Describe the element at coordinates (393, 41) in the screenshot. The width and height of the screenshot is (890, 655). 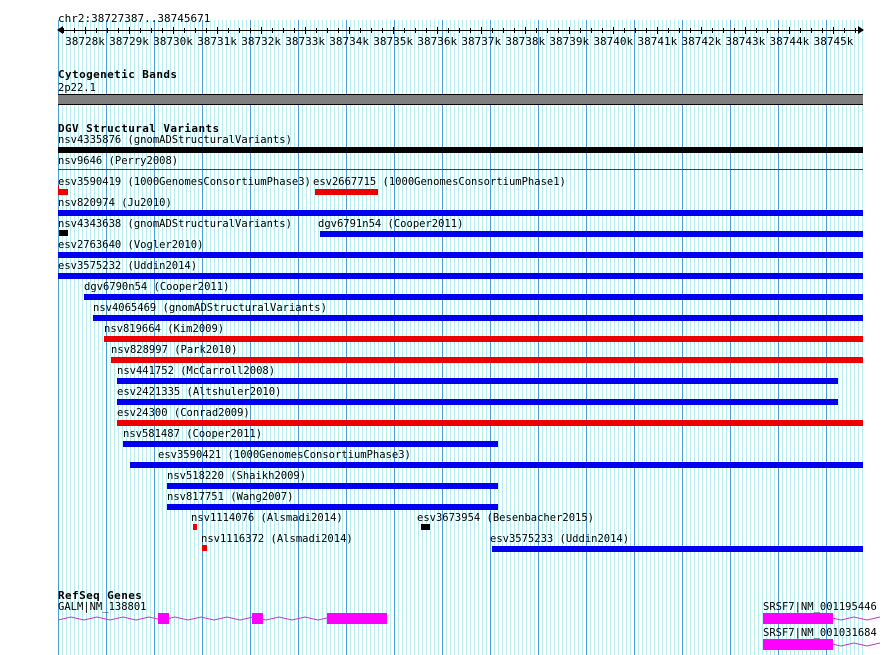
I see `ruler-tick-label: 38735k` at that location.